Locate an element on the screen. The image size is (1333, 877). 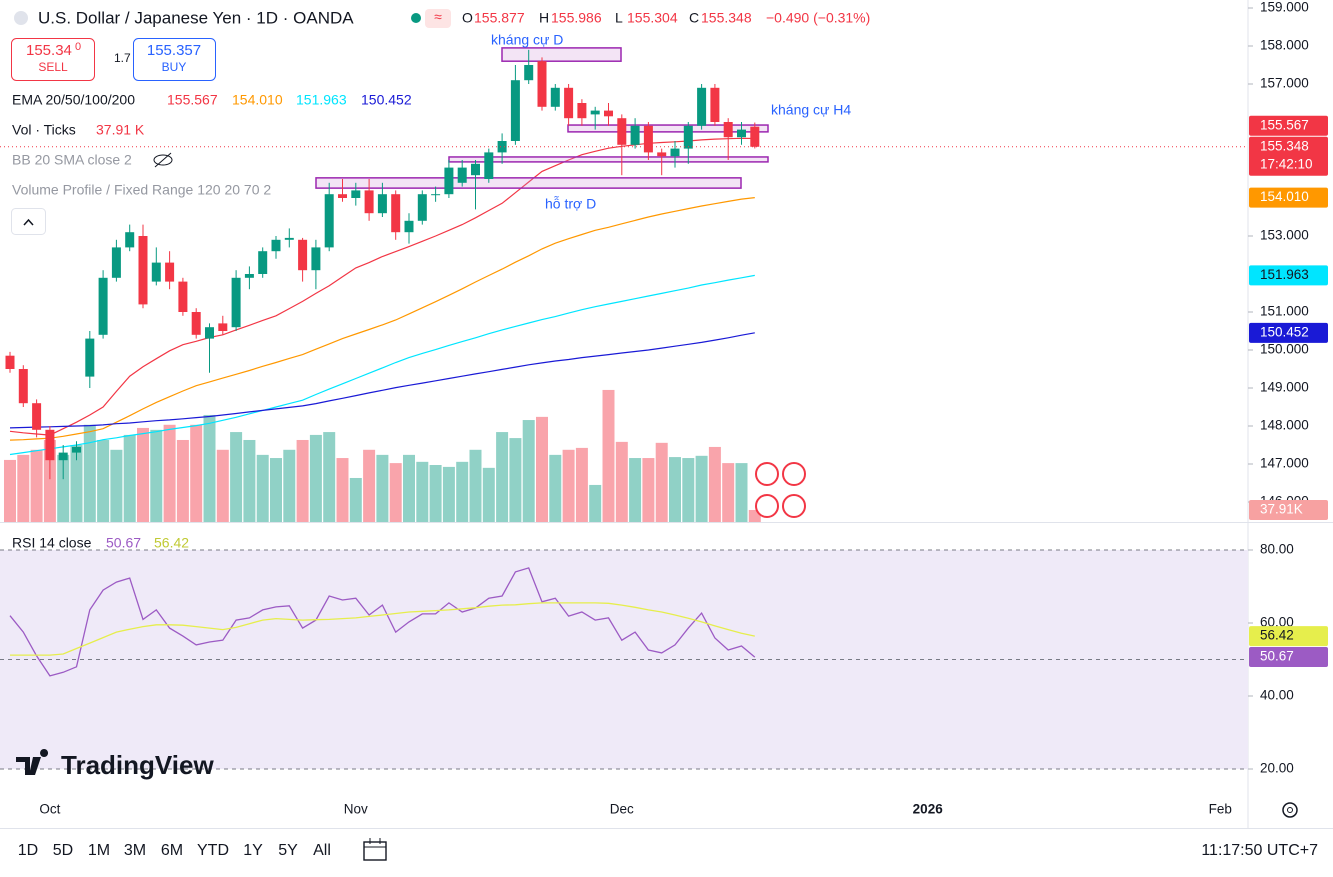
timeframe-button: All is located at coordinates (322, 850).